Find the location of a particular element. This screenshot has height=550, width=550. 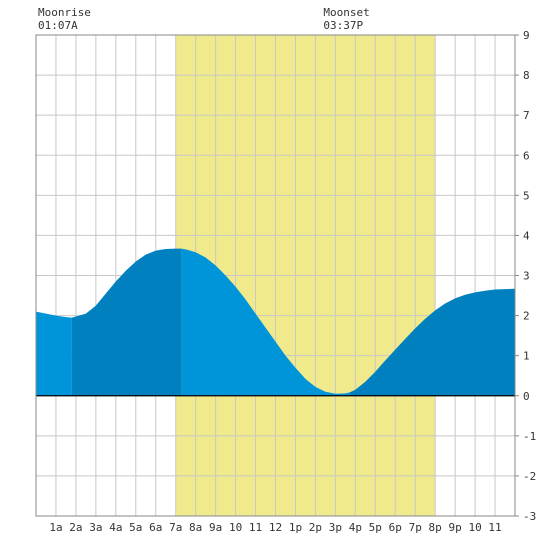

y-tick-label: 6 is located at coordinates (526, 155).